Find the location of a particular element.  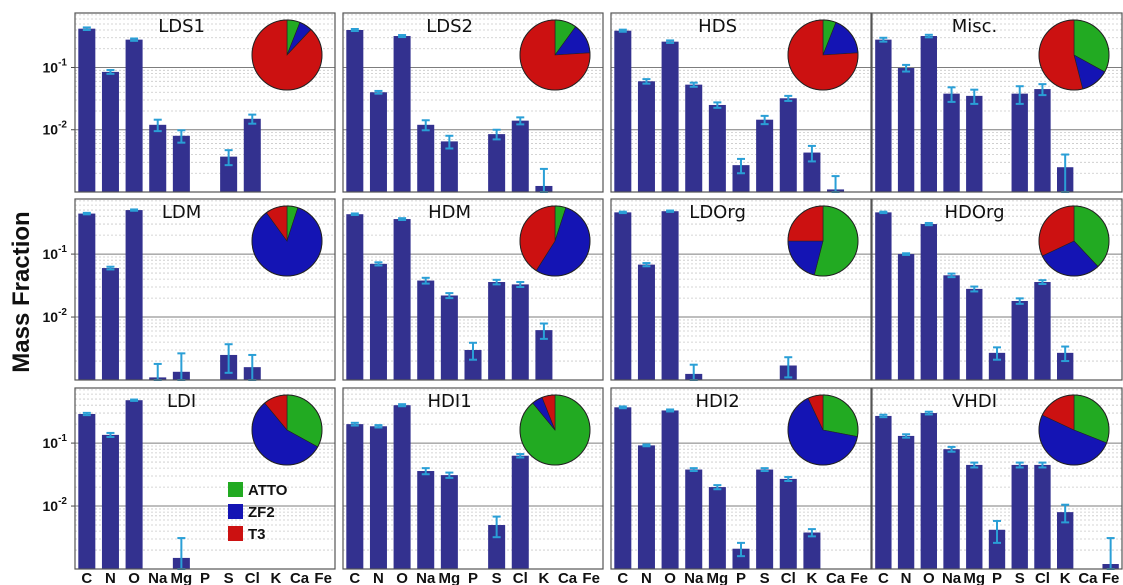

panel-hdi2: HDI2 C N O Na Mg P S Cl K Ca Fe is located at coordinates (741, 486).